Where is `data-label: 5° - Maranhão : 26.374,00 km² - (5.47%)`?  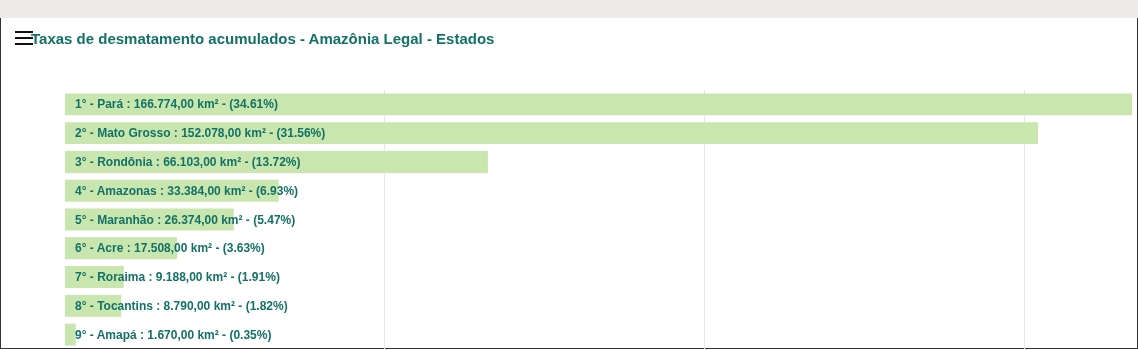
data-label: 5° - Maranhão : 26.374,00 km² - (5.47%) is located at coordinates (185, 220).